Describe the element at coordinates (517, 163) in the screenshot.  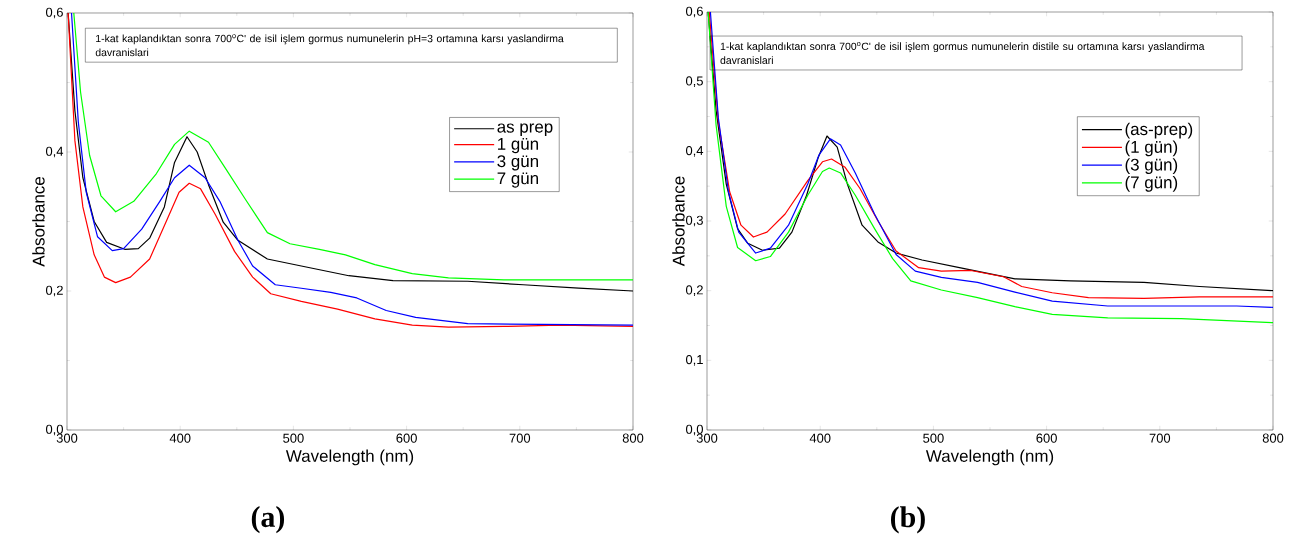
I see `legend-label: 3 gün` at that location.